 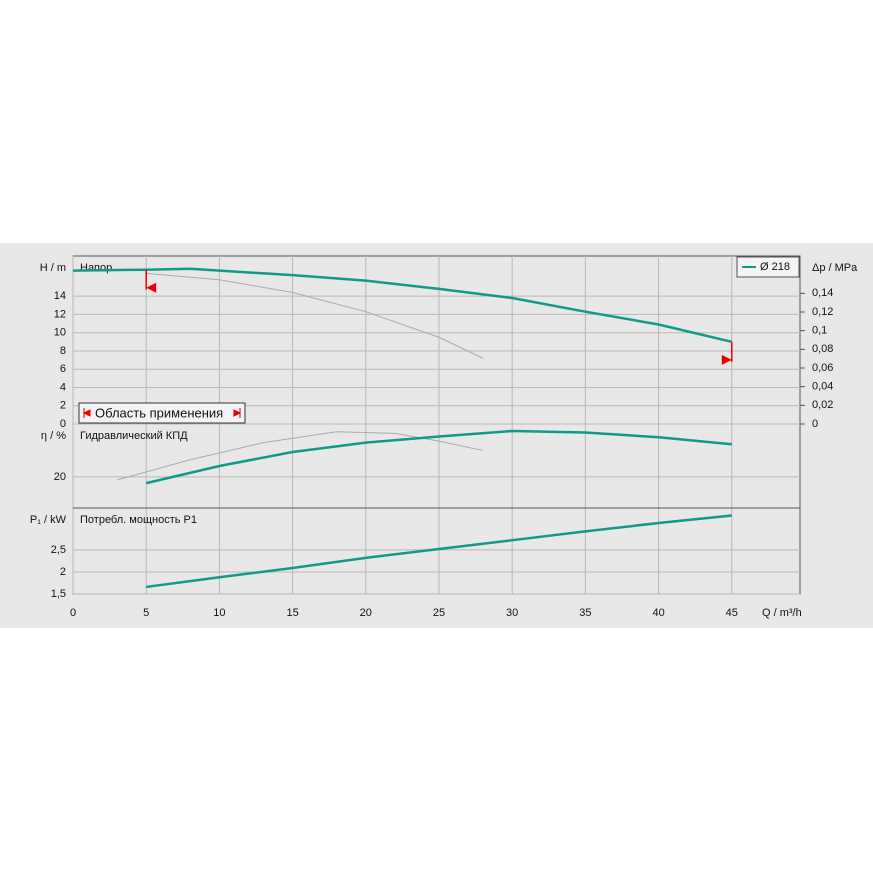 I want to click on x-tick-label: 5, so click(x=146, y=613).